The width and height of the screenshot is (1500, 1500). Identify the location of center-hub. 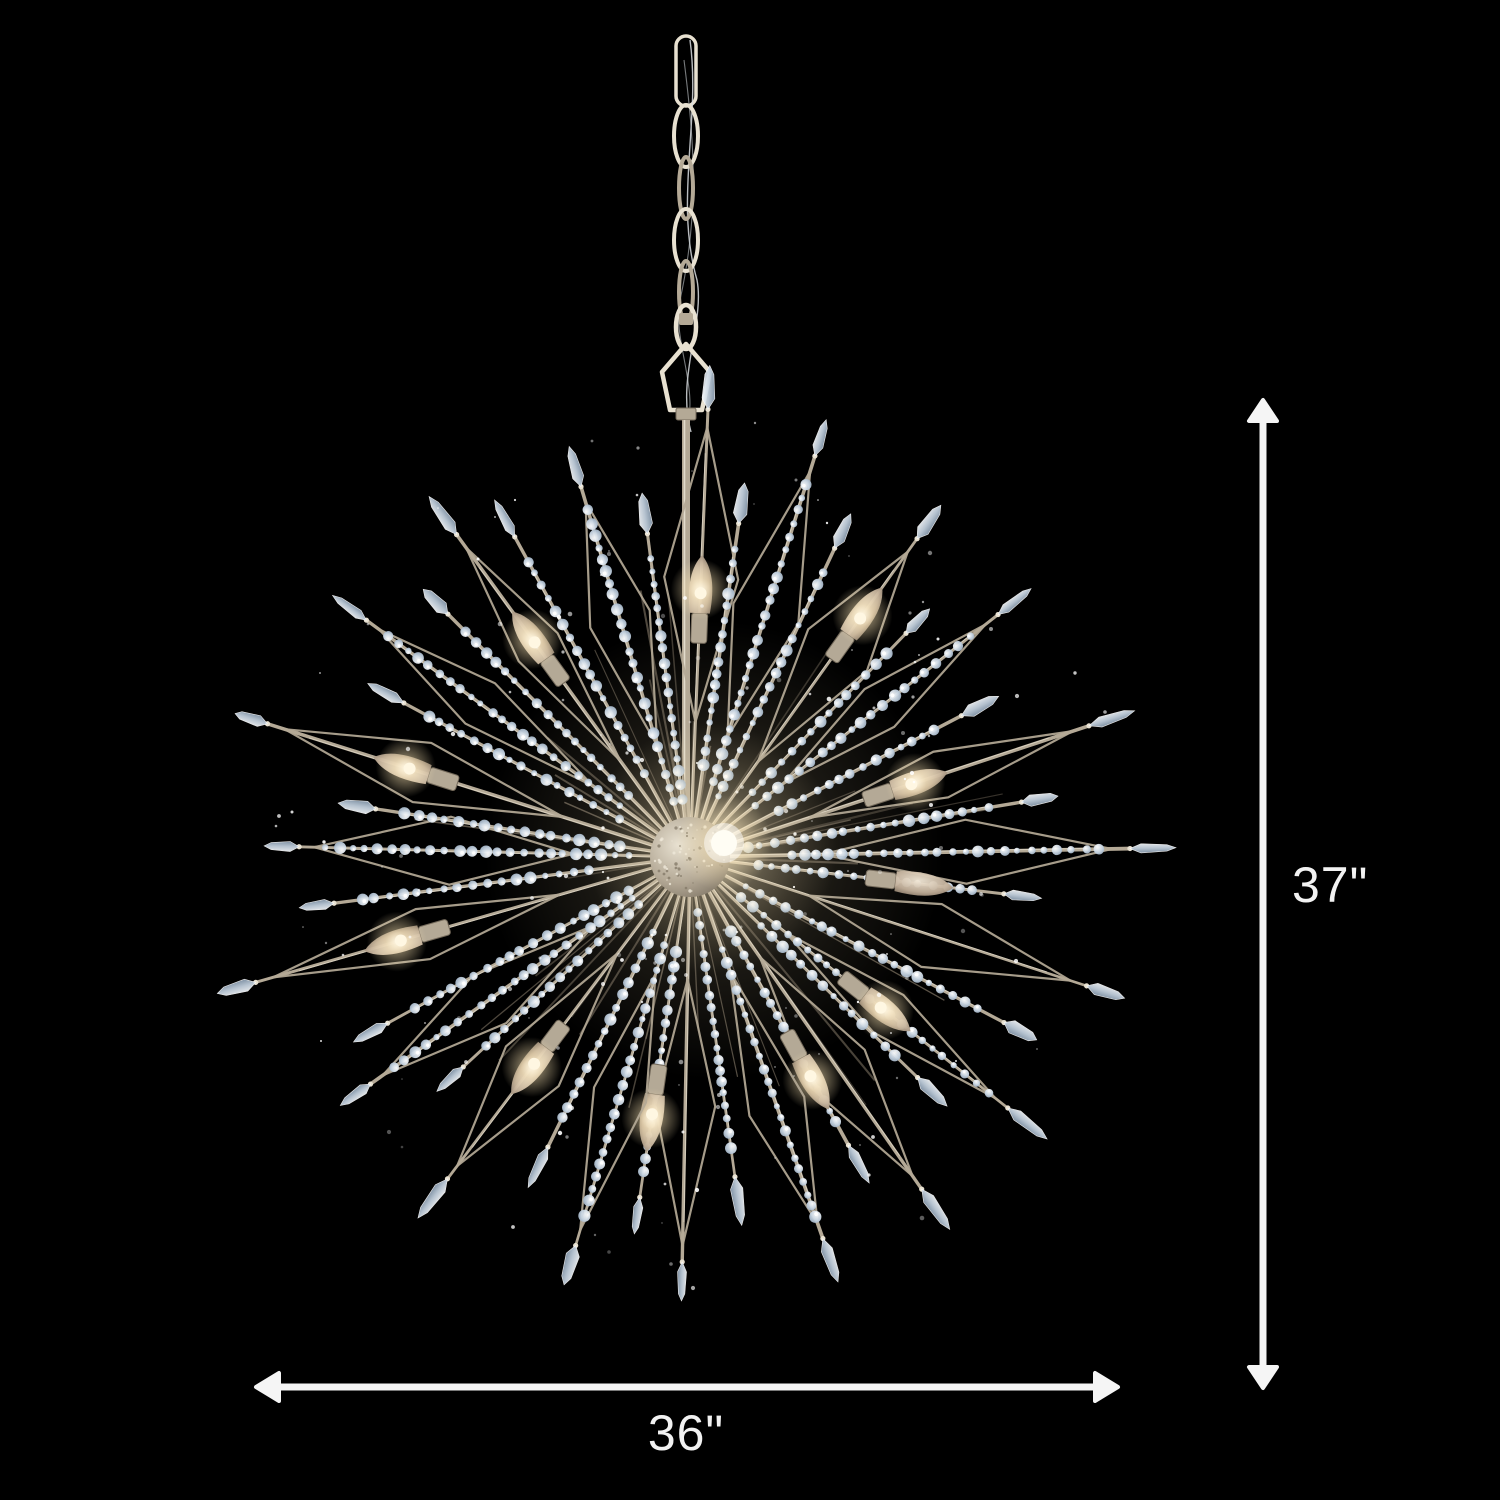
(712, 848).